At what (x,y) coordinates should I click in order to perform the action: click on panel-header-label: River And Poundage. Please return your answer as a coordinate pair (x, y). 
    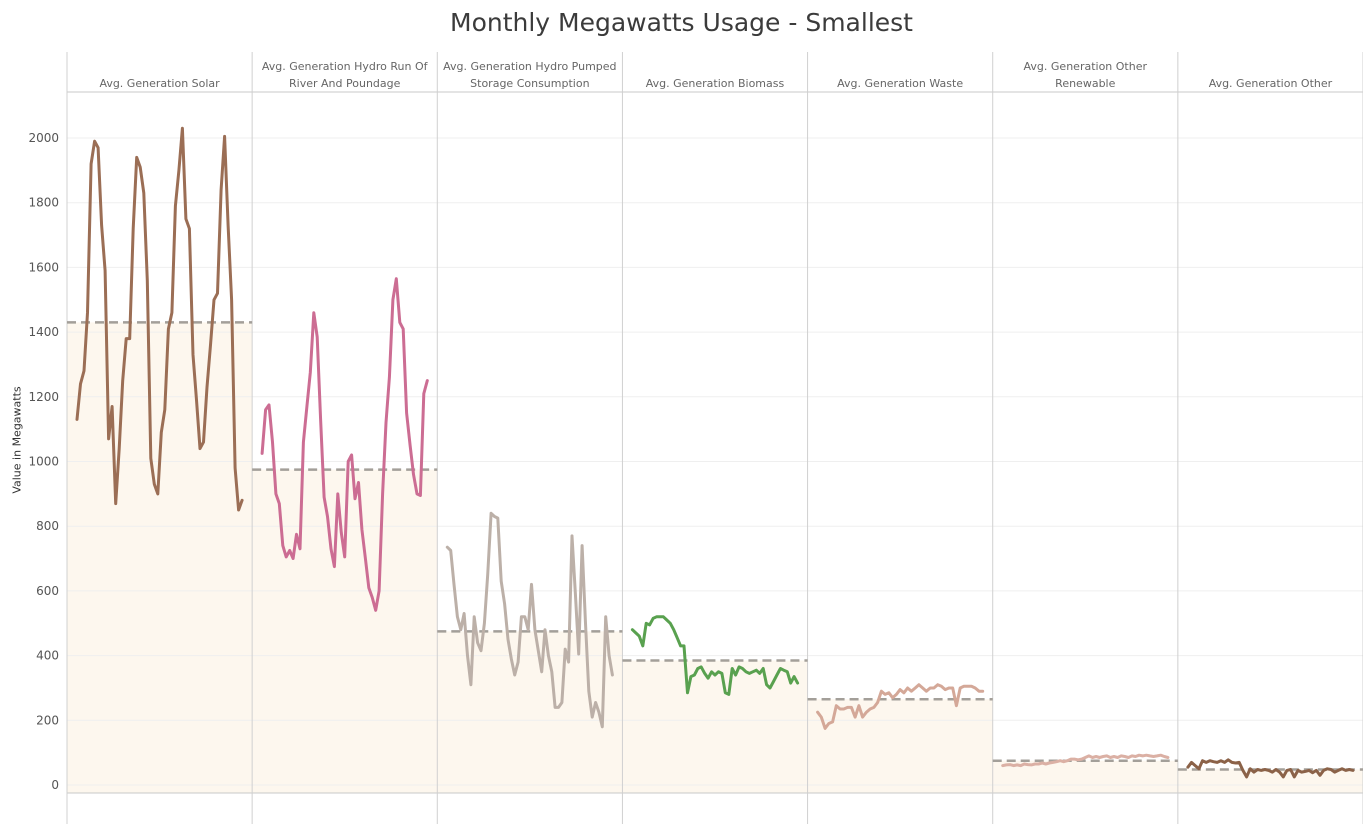
    Looking at the image, I should click on (345, 83).